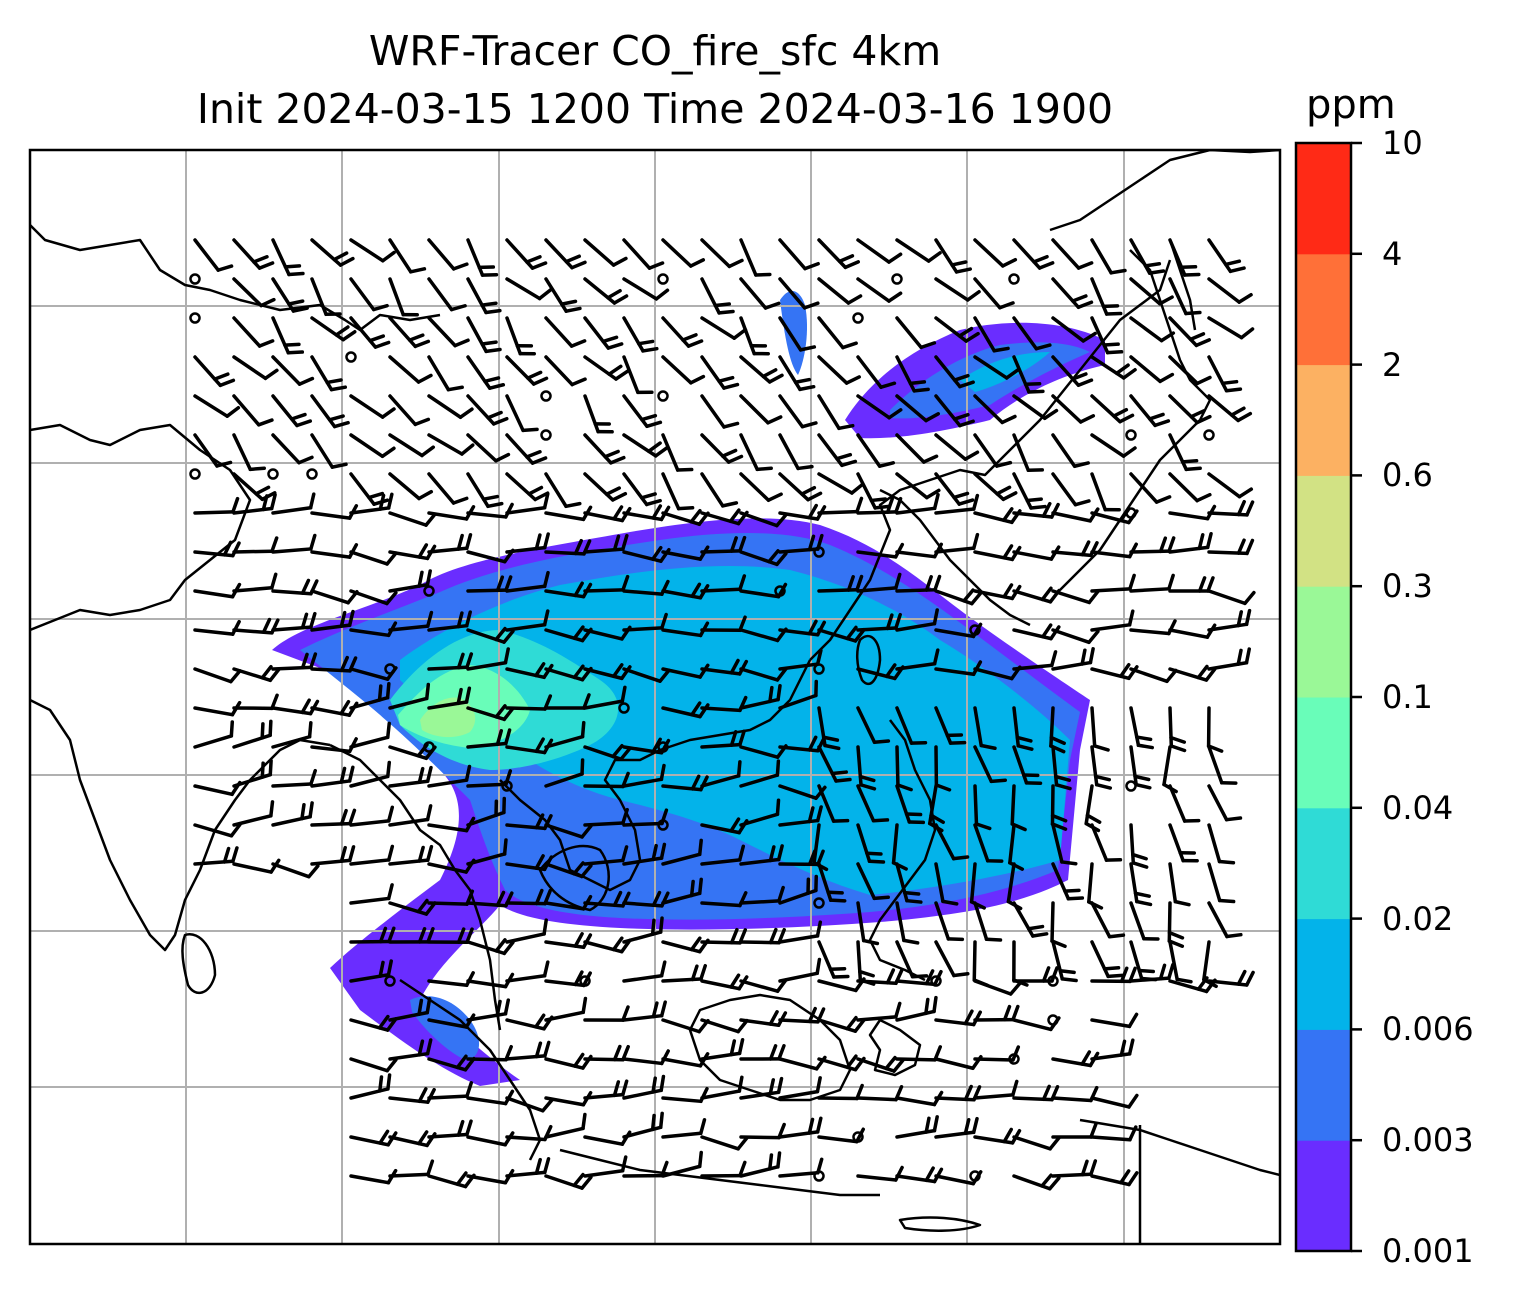  What do you see at coordinates (794, 332) in the screenshot?
I see `plume-layer-korea` at bounding box center [794, 332].